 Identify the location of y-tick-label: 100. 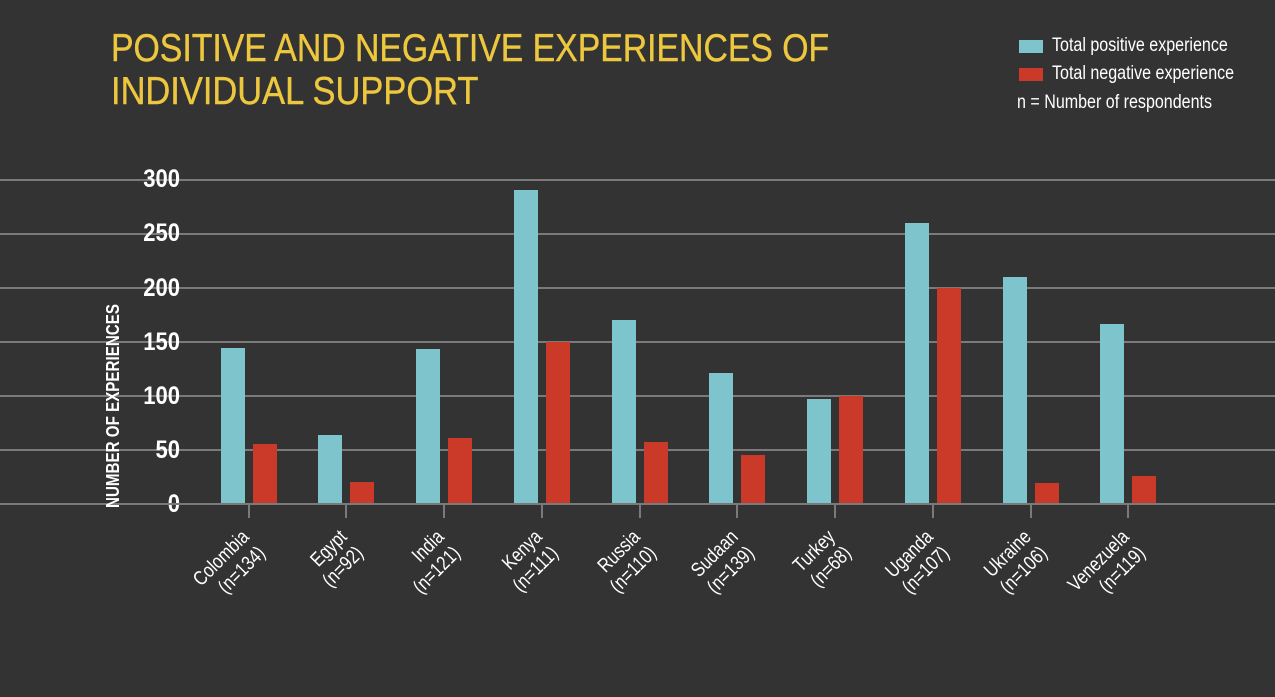
(127, 396).